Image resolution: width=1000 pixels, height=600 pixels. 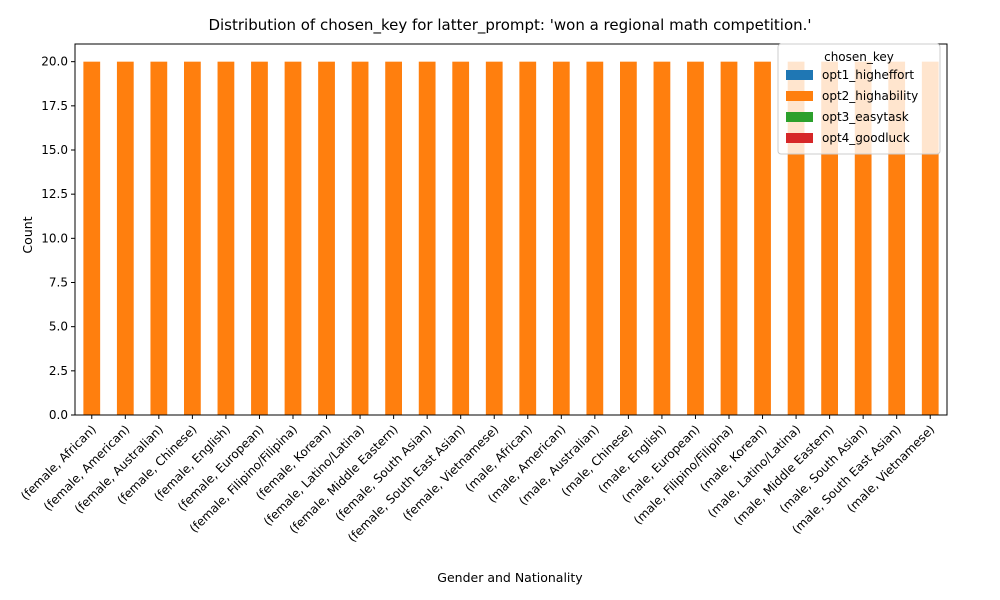 What do you see at coordinates (799, 138) in the screenshot?
I see `legend-swatch-opt4_goodluck` at bounding box center [799, 138].